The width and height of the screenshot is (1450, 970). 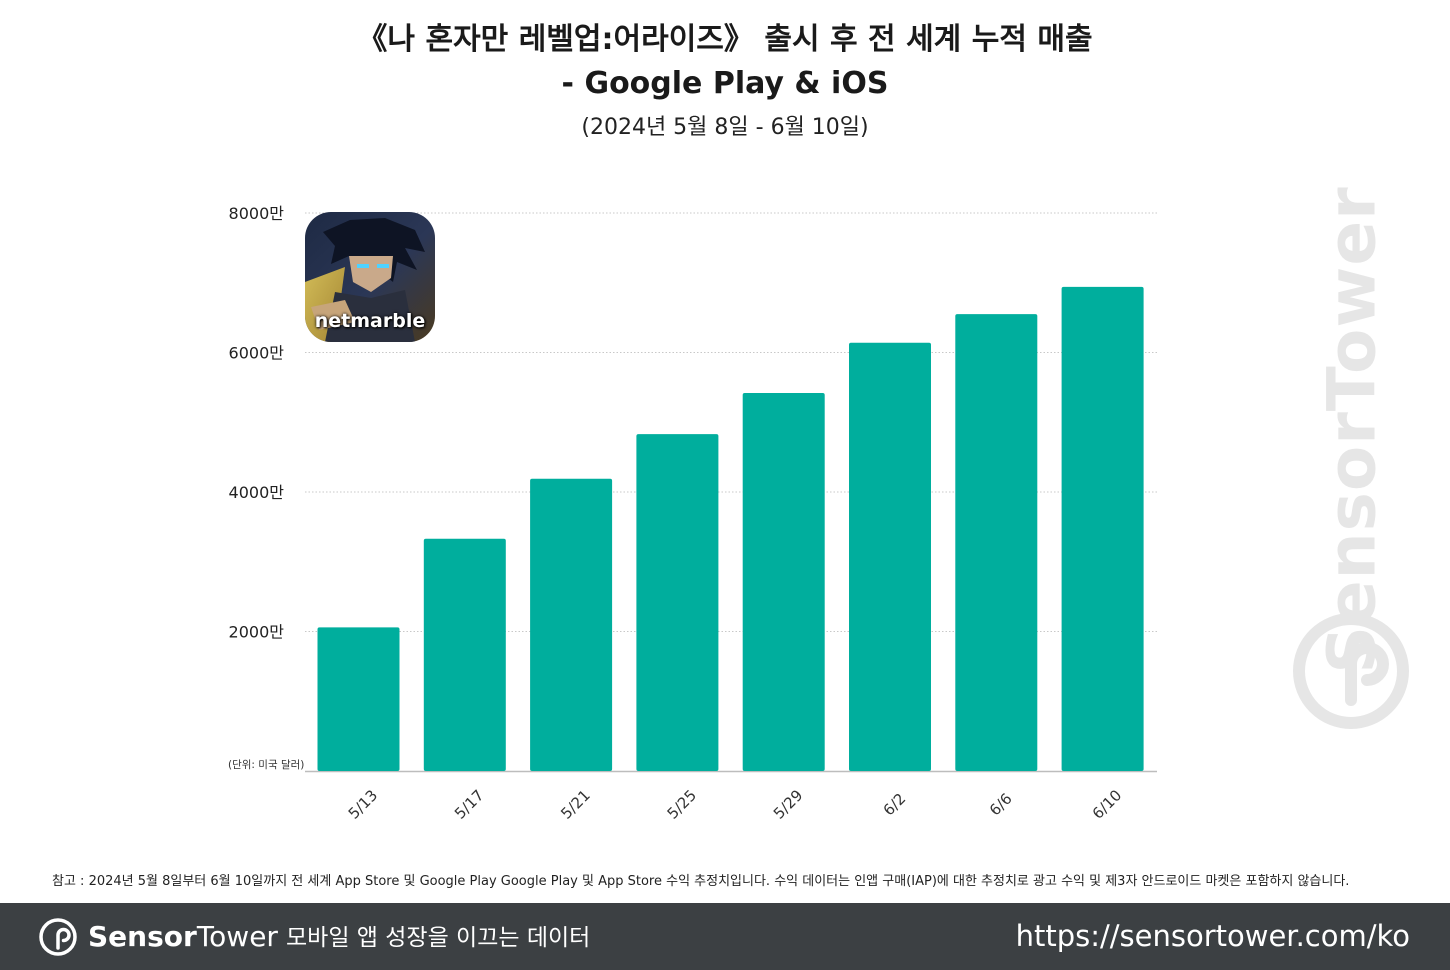 What do you see at coordinates (725, 127) in the screenshot?
I see `chart-subtitle: (2024년 5월 8일 - 6월 10일)` at bounding box center [725, 127].